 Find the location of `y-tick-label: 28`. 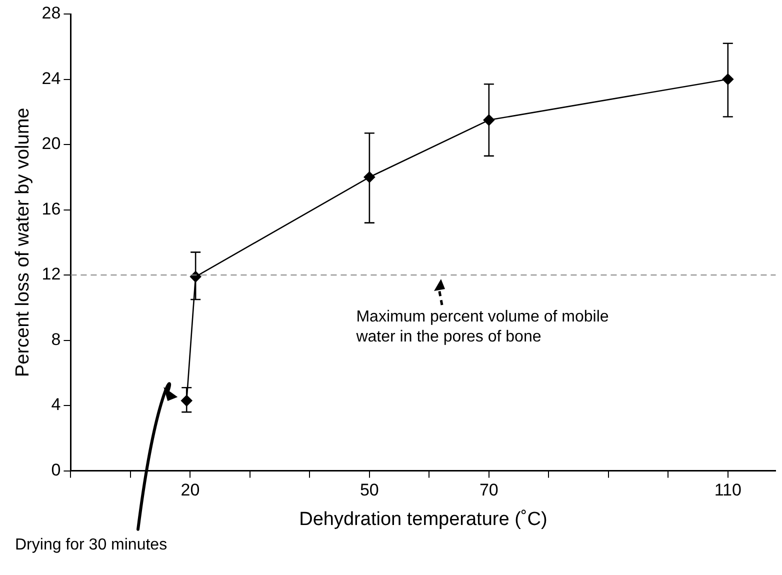

y-tick-label: 28 is located at coordinates (51, 13).